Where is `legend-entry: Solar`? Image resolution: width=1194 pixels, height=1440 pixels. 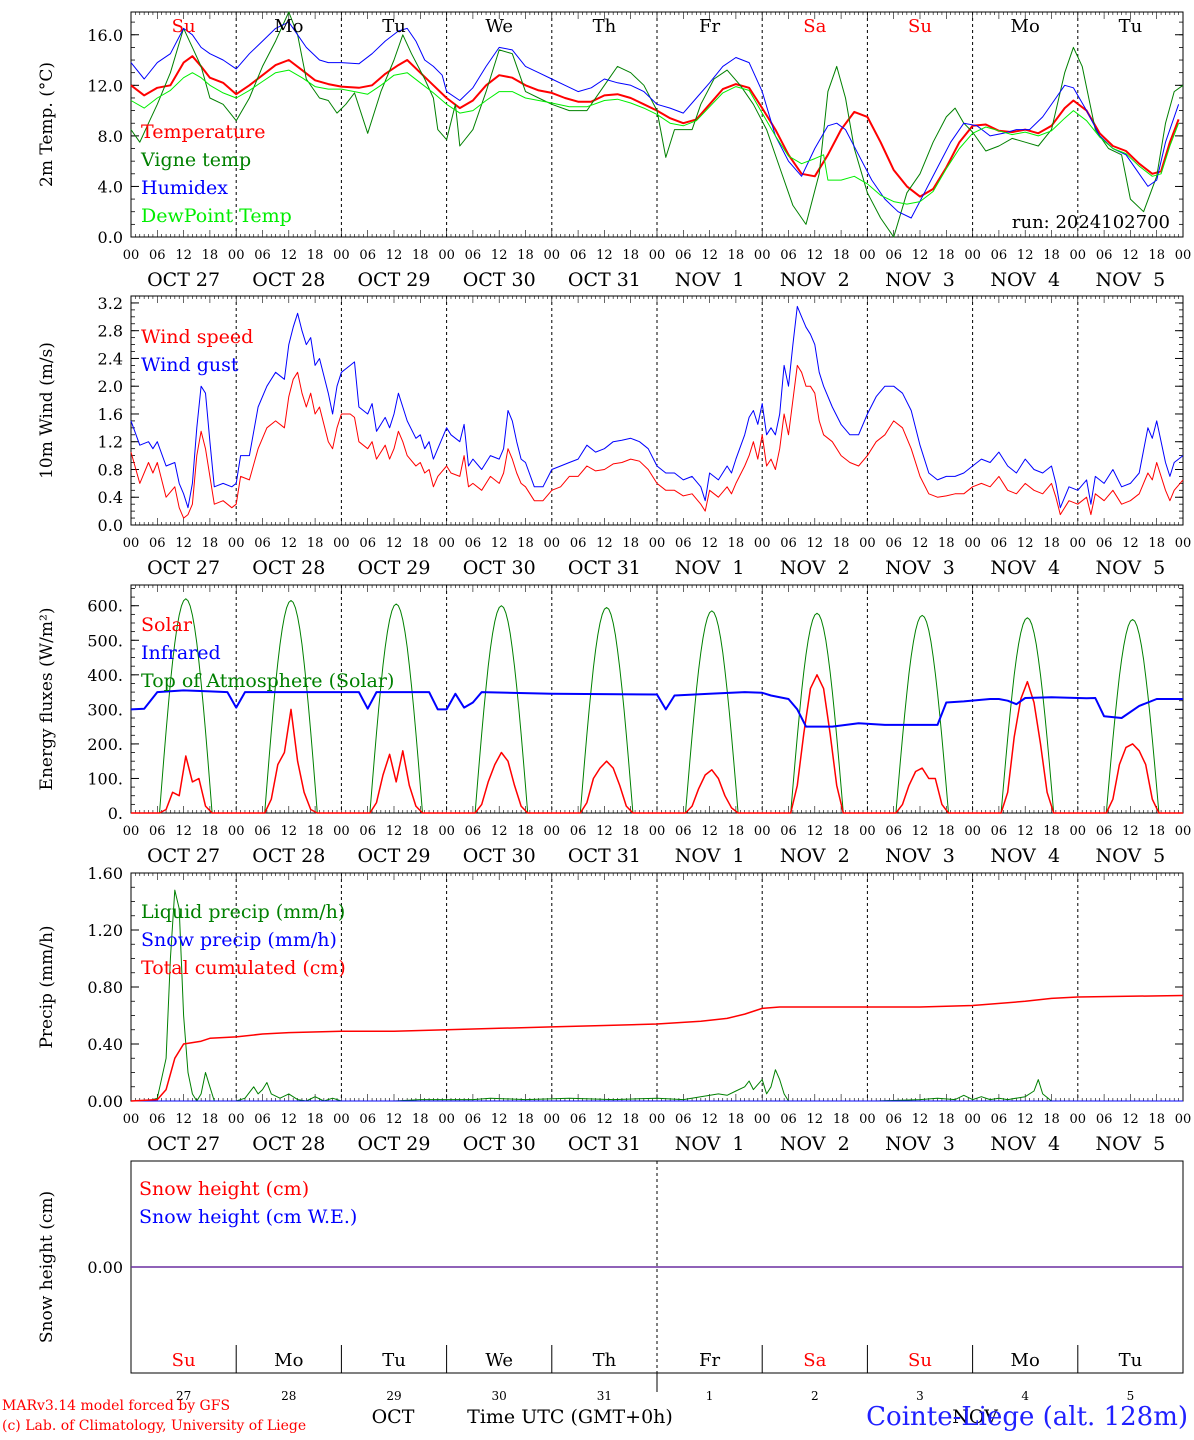
legend-entry: Solar is located at coordinates (167, 625).